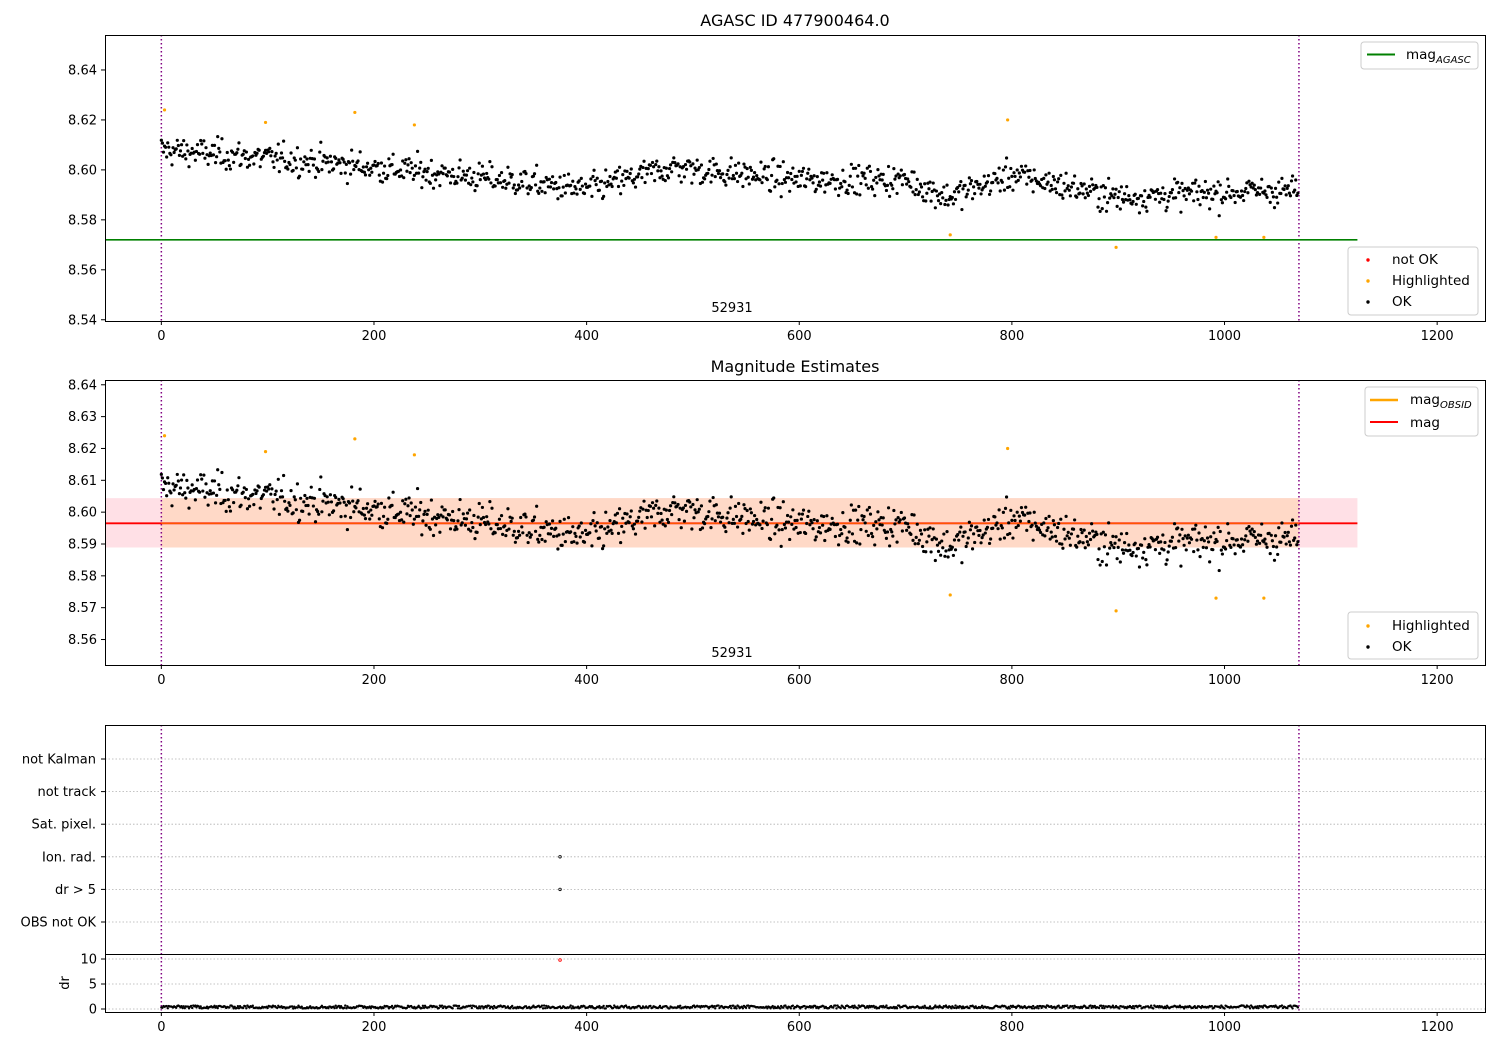  I want to click on x-tick-label: 200, so click(374, 1027).